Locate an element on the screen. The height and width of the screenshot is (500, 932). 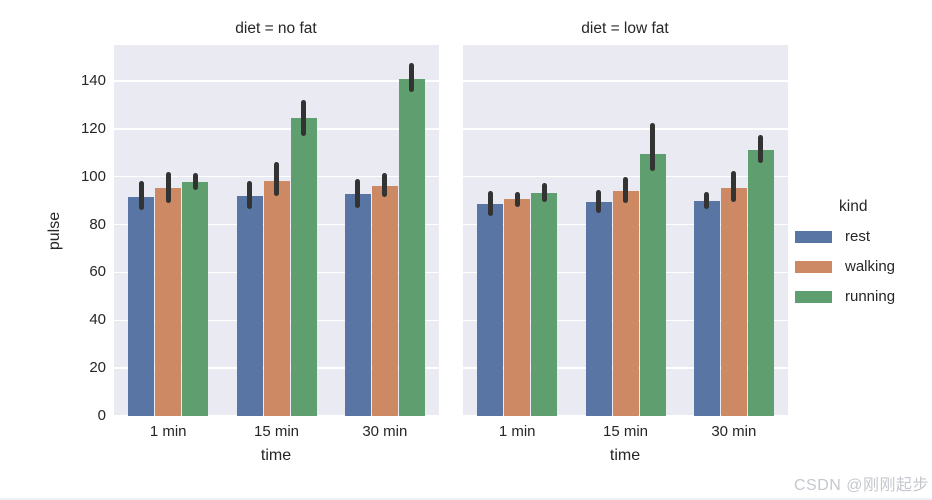
legend-swatch-walking is located at coordinates (813, 266).